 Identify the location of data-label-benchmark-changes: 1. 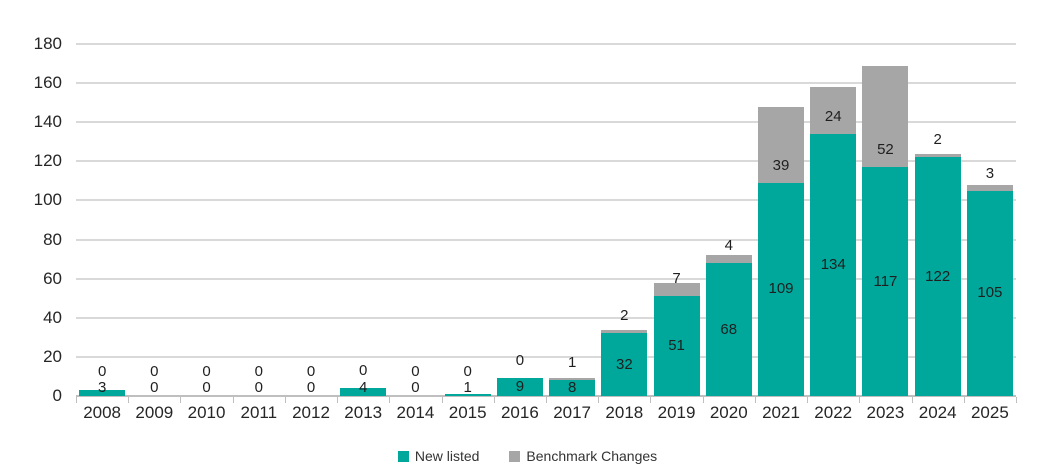
(572, 363).